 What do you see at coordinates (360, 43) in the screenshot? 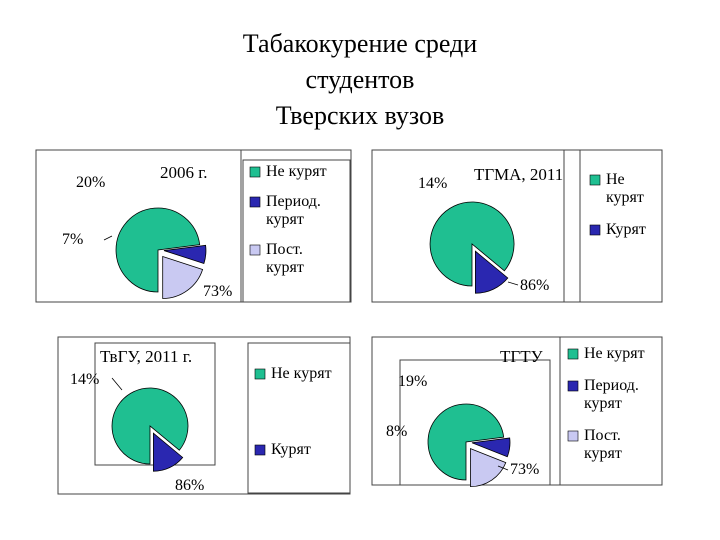
I see `page-title-line-1: Табакокурение среди` at bounding box center [360, 43].